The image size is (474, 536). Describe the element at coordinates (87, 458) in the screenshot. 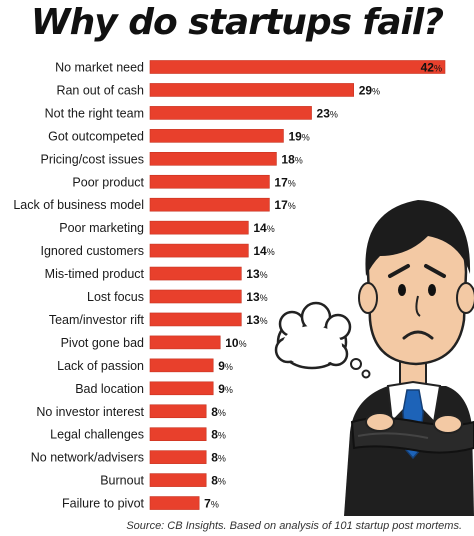

I see `category-label: No network/advisers` at that location.